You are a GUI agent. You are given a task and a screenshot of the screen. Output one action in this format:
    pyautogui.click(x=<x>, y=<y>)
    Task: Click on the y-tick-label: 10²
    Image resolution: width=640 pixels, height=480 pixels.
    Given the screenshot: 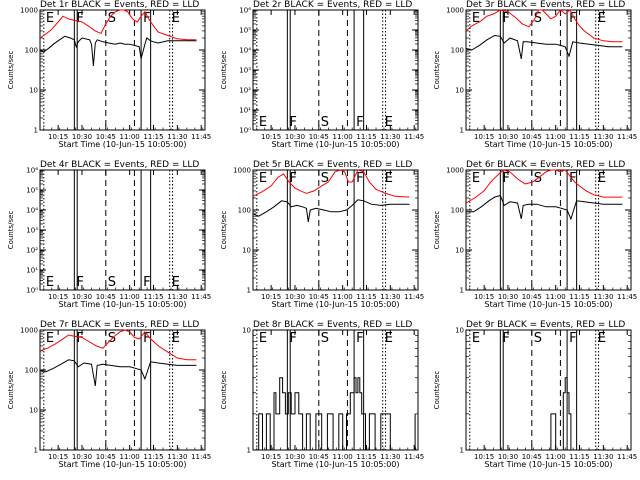 What is the action you would take?
    pyautogui.click(x=32, y=251)
    